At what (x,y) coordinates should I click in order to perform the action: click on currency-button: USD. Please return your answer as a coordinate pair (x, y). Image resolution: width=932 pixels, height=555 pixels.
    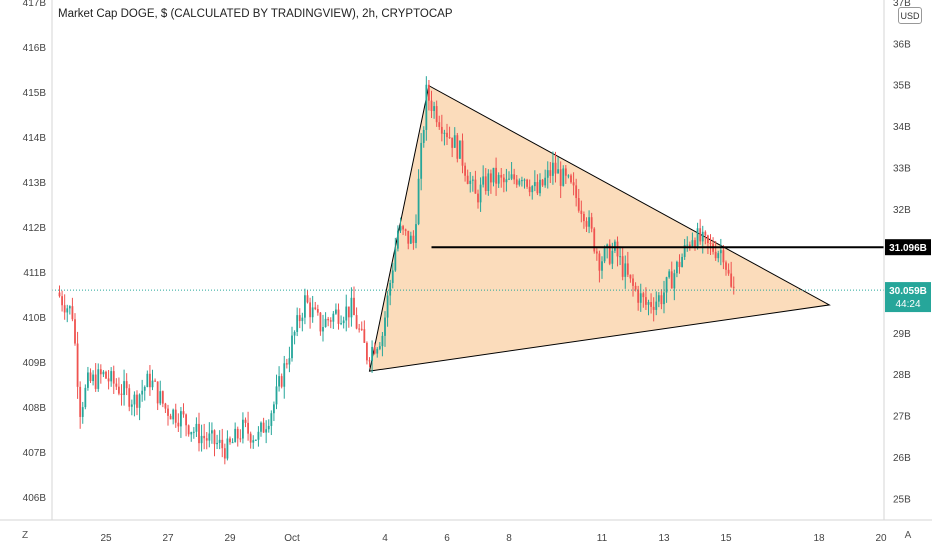
    Looking at the image, I should click on (910, 15).